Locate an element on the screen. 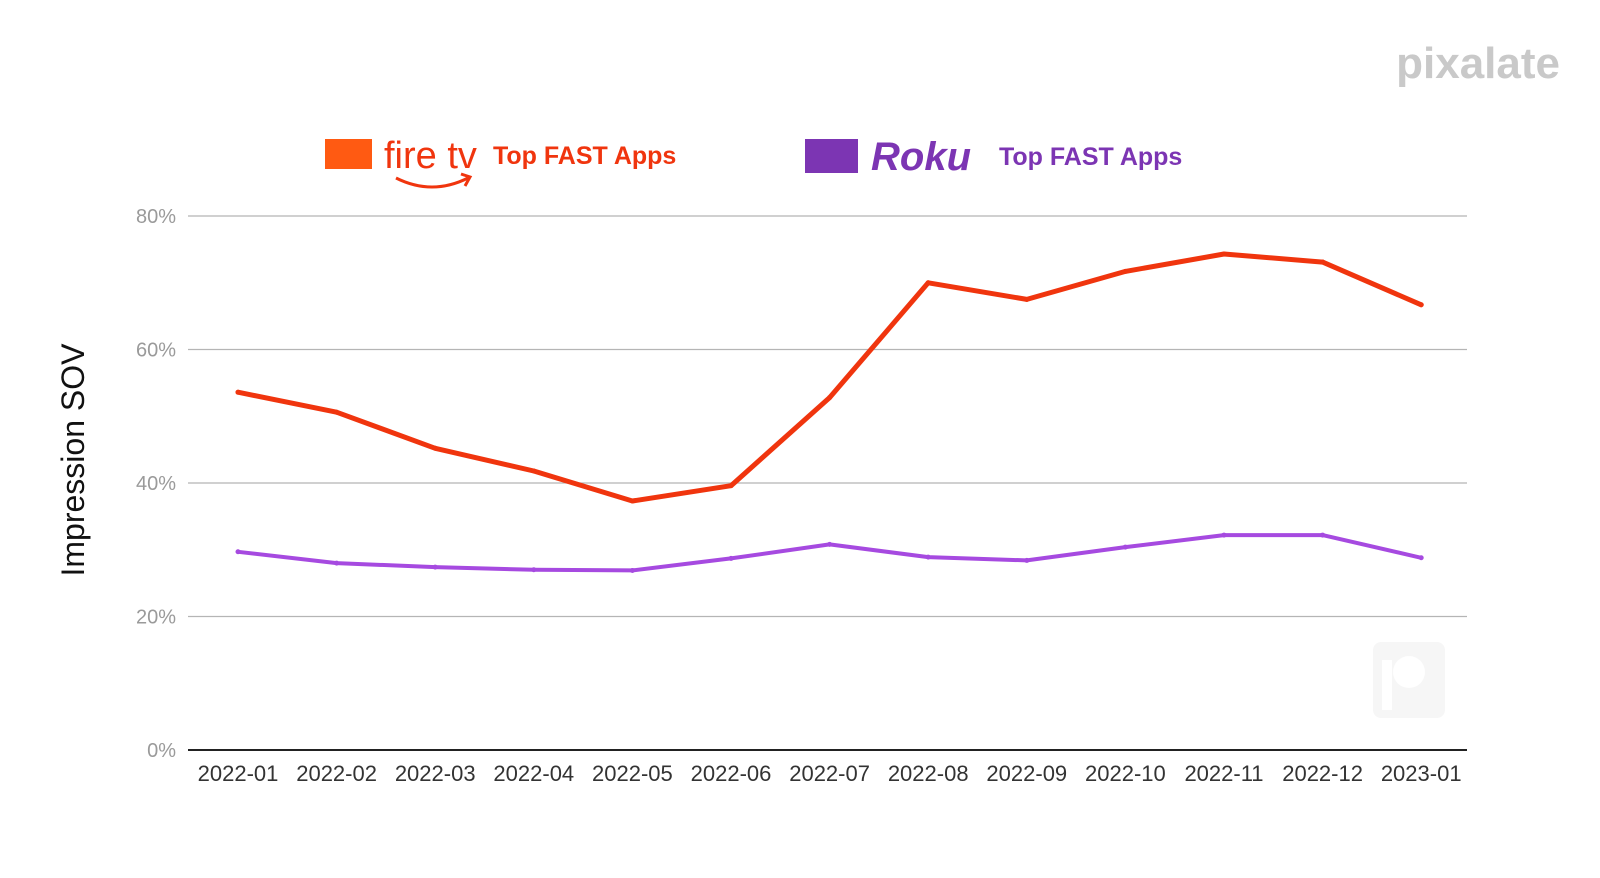 The height and width of the screenshot is (878, 1600). x-tick-label: 2022-07 is located at coordinates (829, 773).